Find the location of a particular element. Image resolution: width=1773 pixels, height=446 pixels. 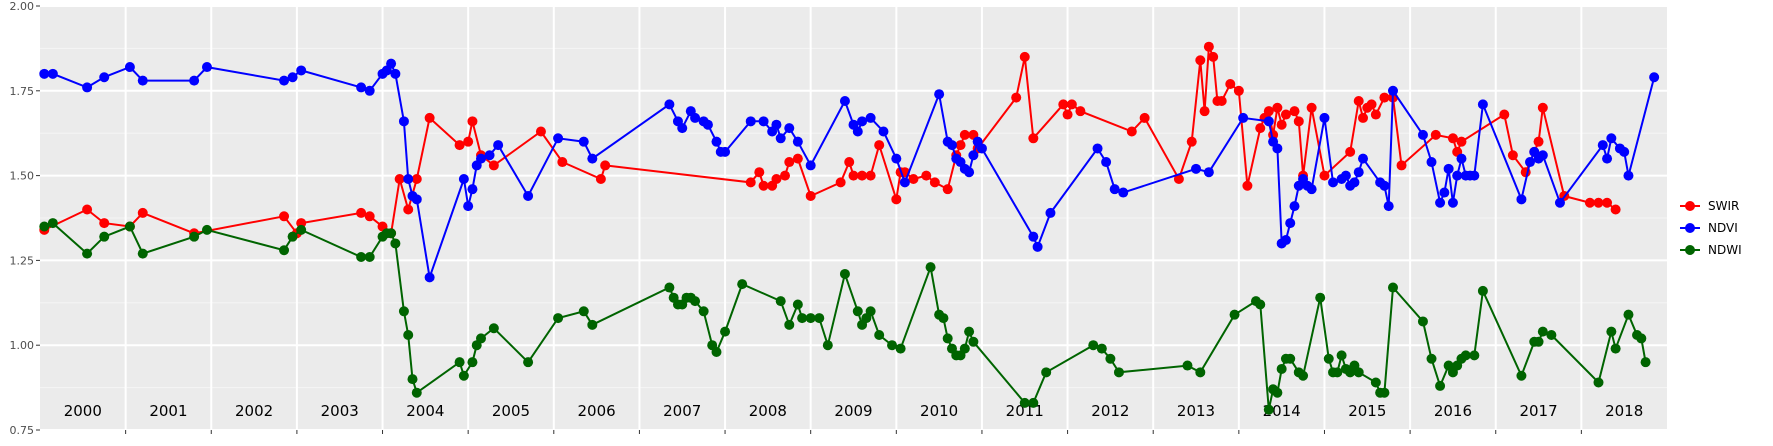

y-tick-label: 0.75 is located at coordinates (22, 430).